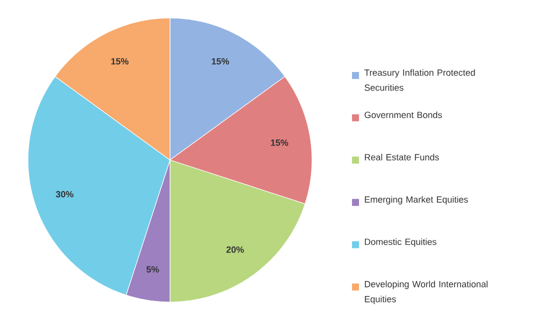 The width and height of the screenshot is (538, 327). I want to click on legend-label: Government Bonds, so click(403, 114).